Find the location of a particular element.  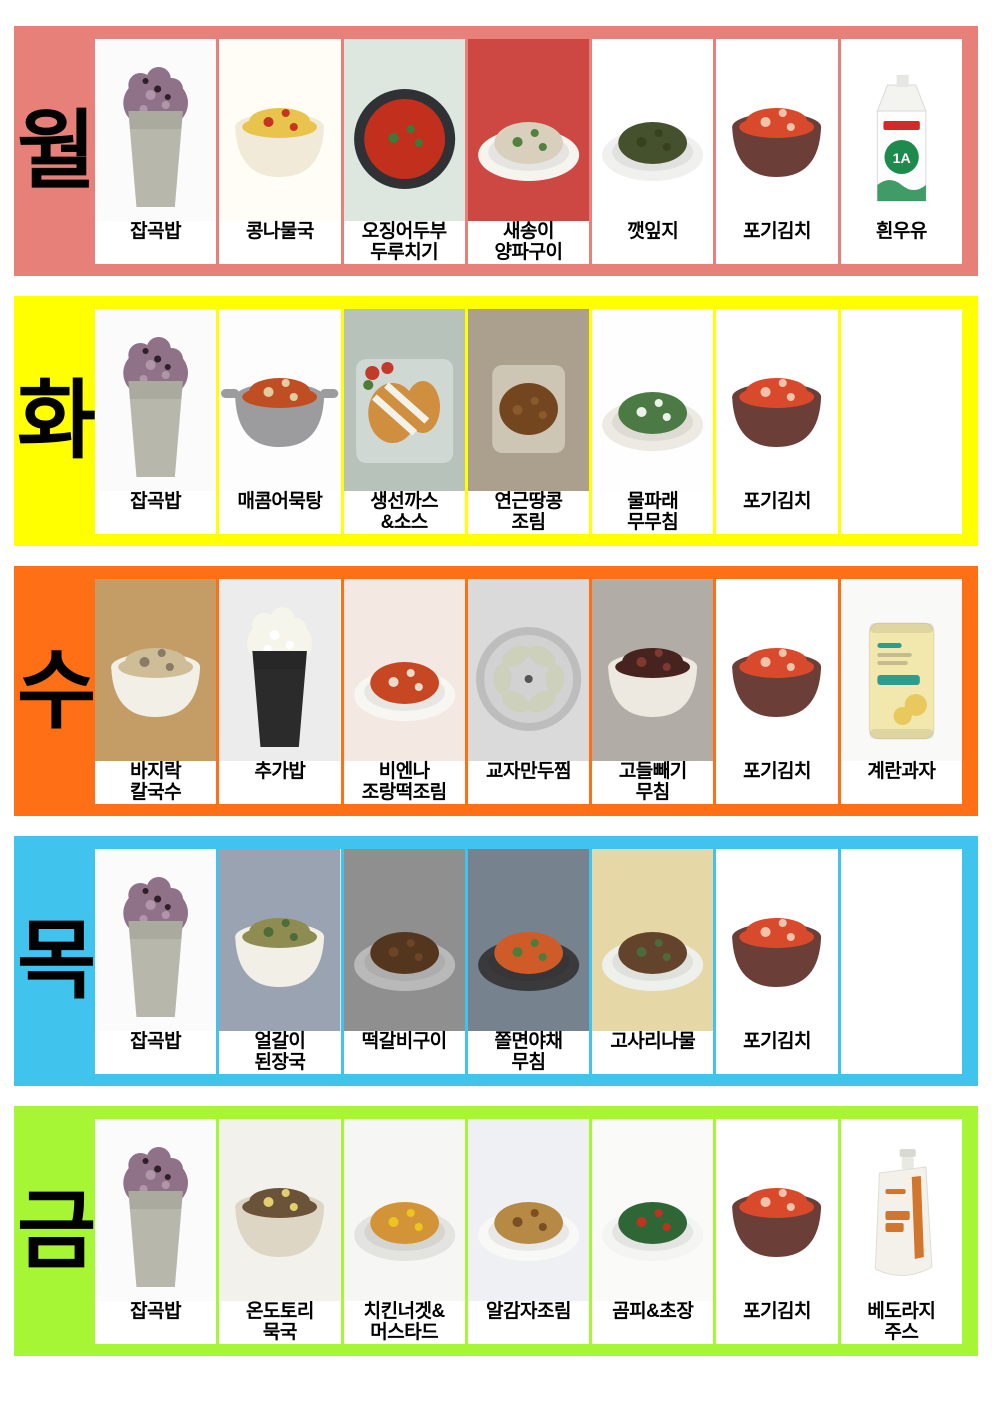

menu-item-caption: 계란과자 is located at coordinates (901, 782).